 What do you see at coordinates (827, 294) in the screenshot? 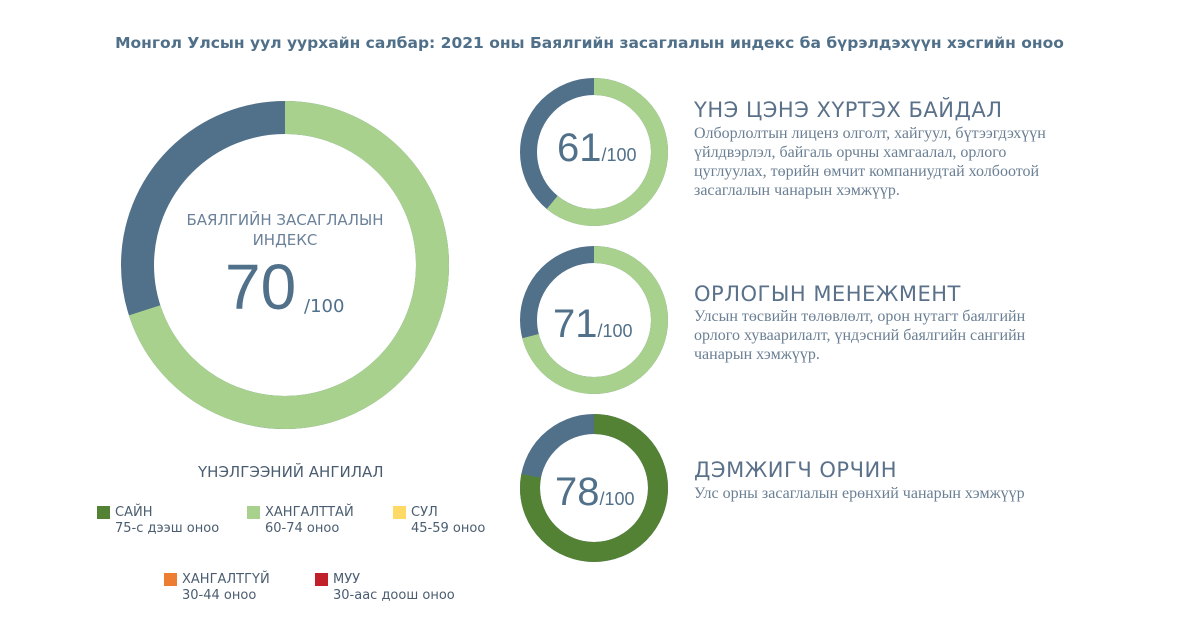
I see `component-heading: ОРЛОГЫН МЕНЕЖМЕНТ` at bounding box center [827, 294].